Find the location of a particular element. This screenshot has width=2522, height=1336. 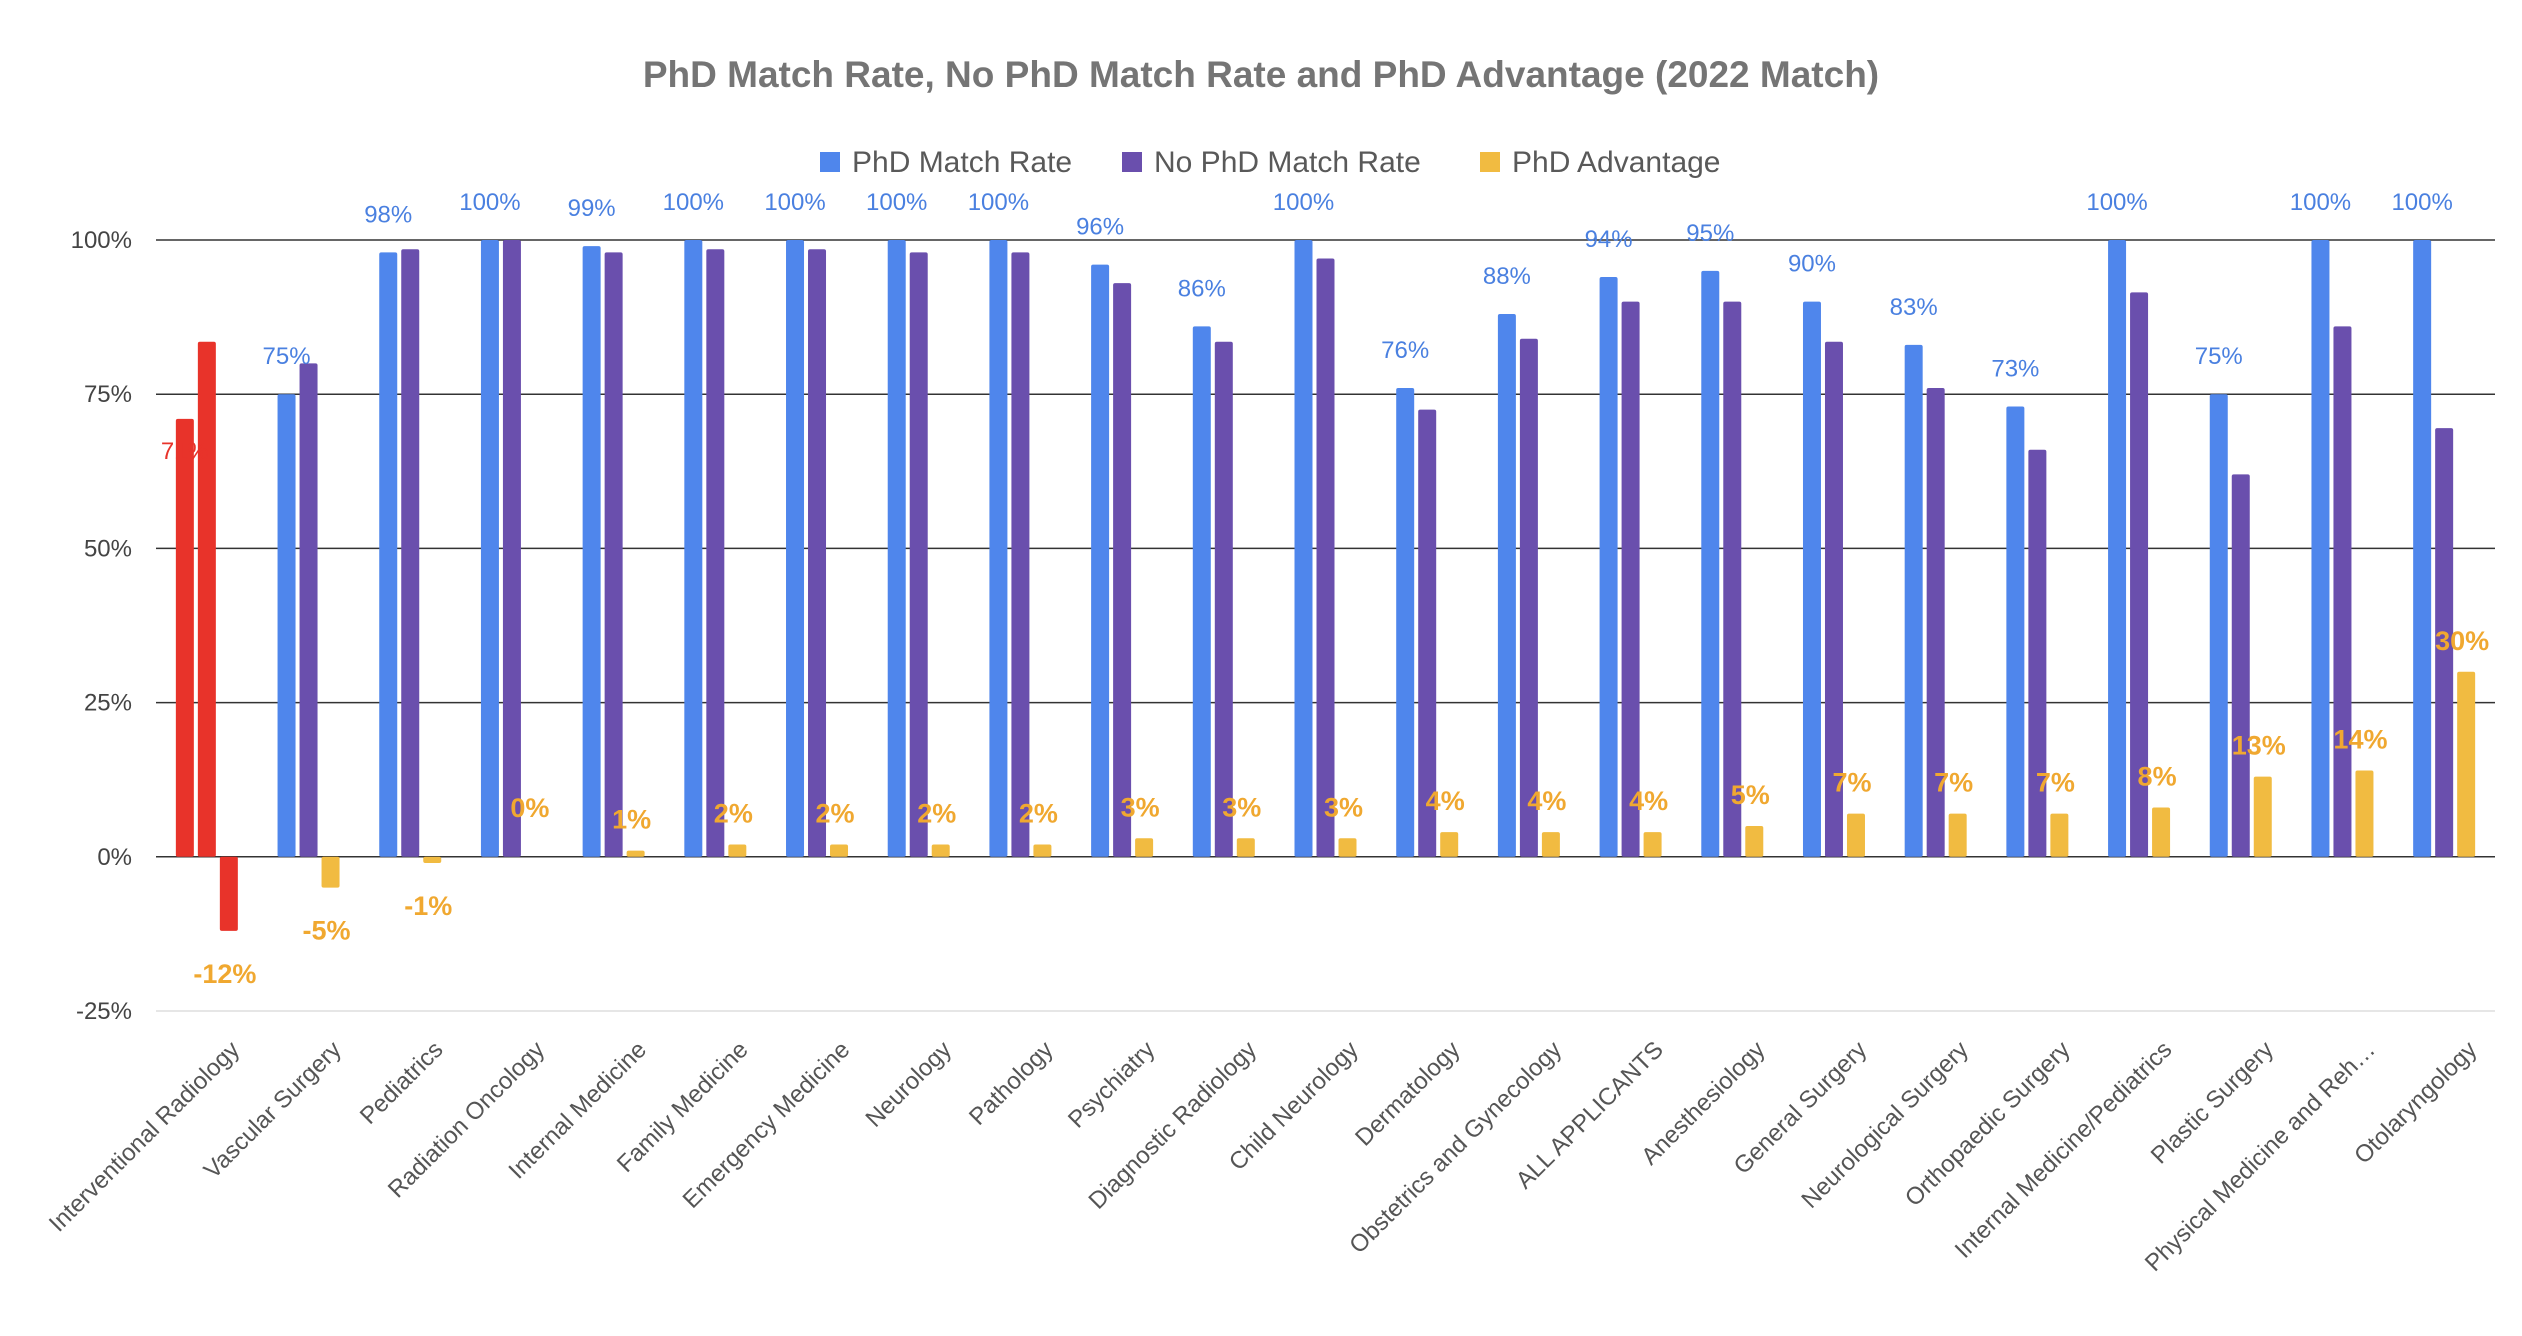

bar-no-phd-match-rate-all-applicants is located at coordinates (1630, 579).